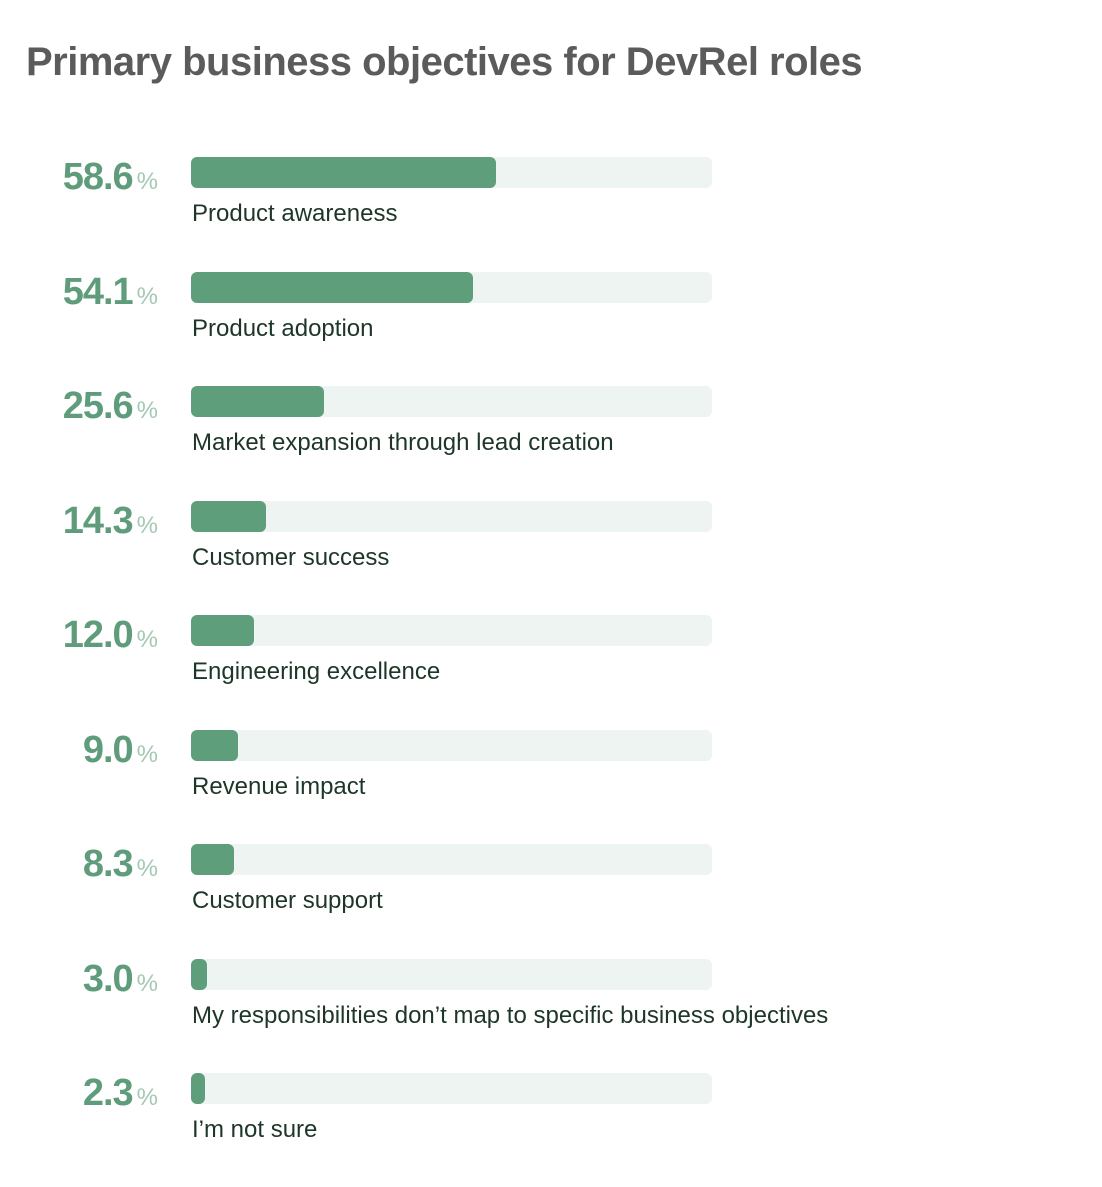 This screenshot has height=1187, width=1102. I want to click on value-number: 58.6, so click(98, 177).